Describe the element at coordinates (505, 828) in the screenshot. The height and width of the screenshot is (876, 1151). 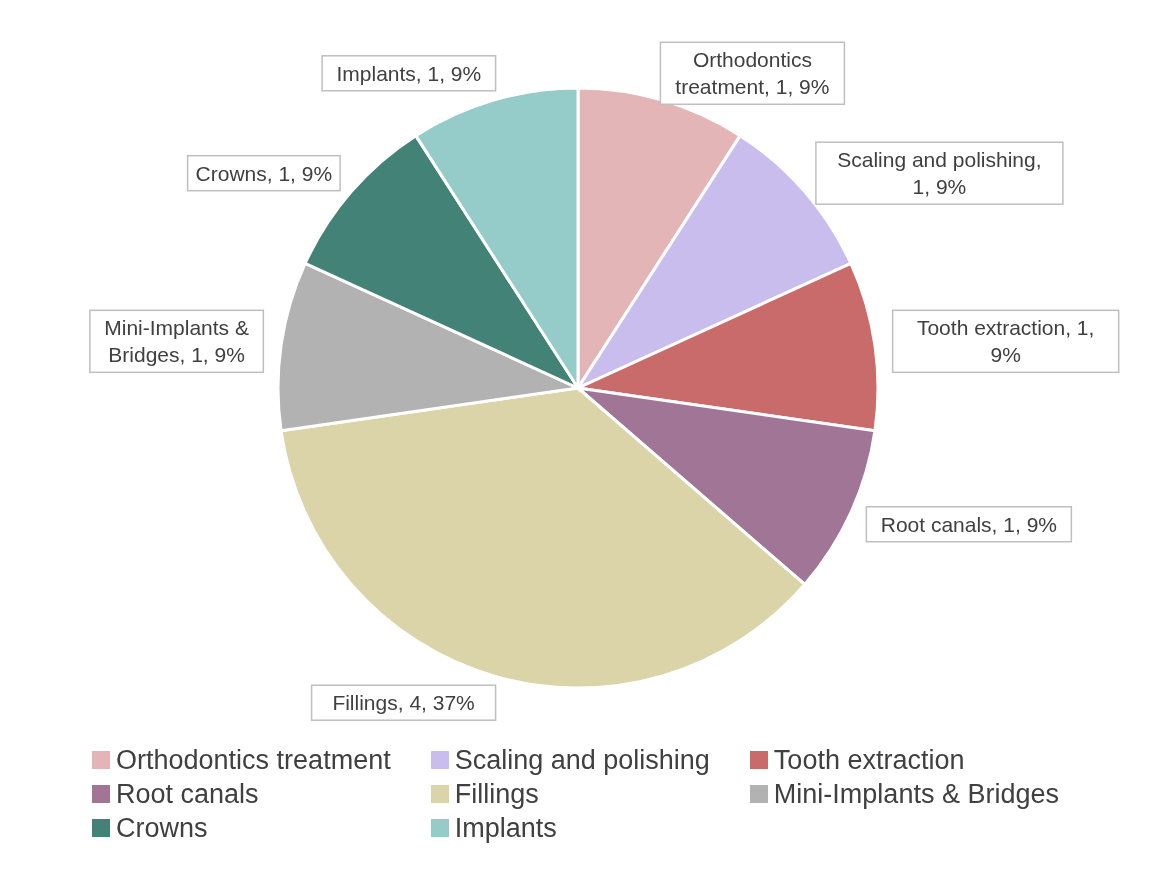
I see `legend-label: Implants` at that location.